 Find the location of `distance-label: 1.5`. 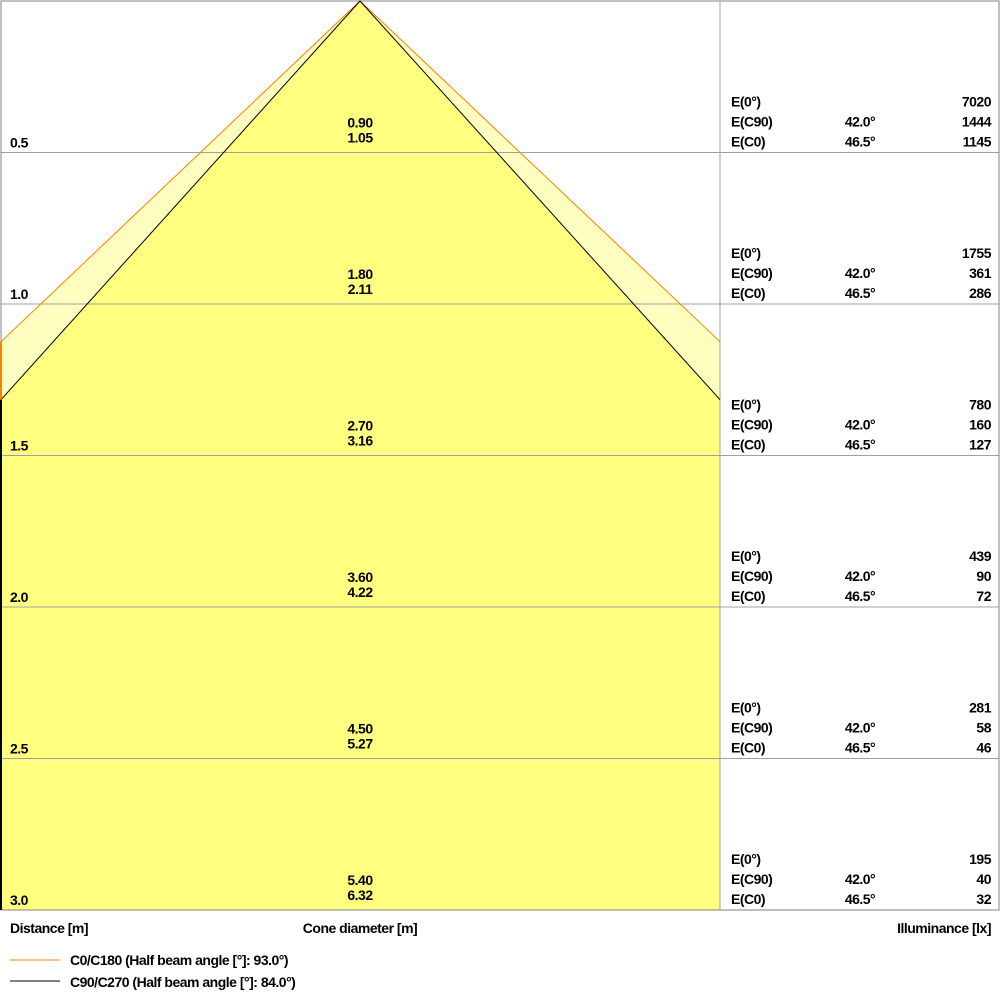

distance-label: 1.5 is located at coordinates (19, 446).